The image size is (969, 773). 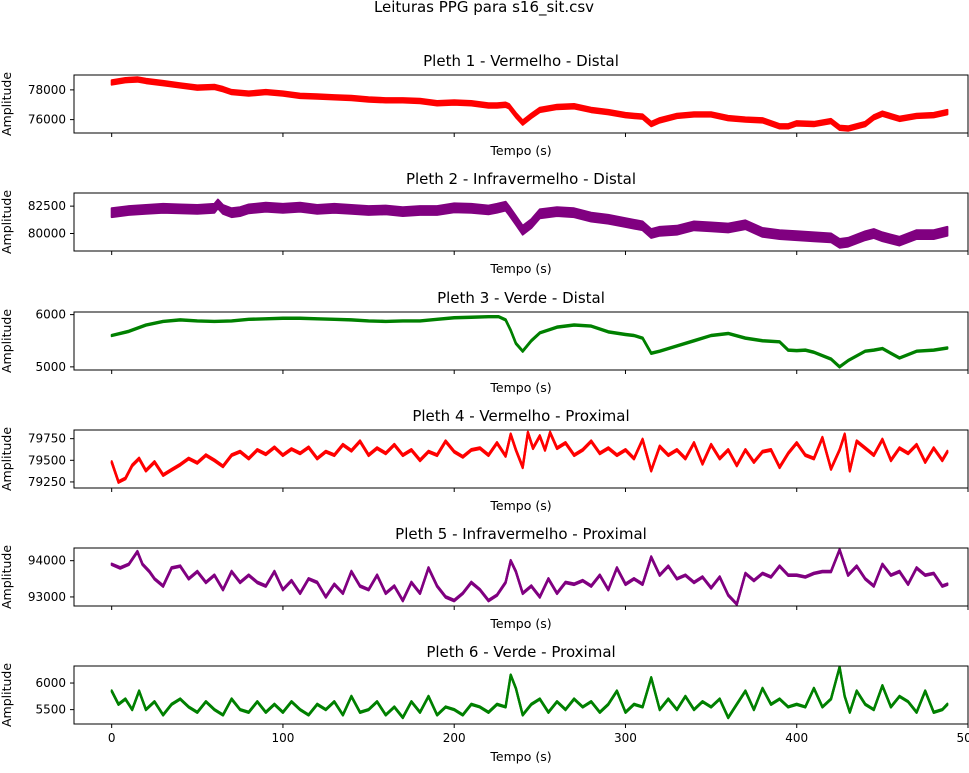 I want to click on y-tick-label: 78000, so click(x=47, y=90).